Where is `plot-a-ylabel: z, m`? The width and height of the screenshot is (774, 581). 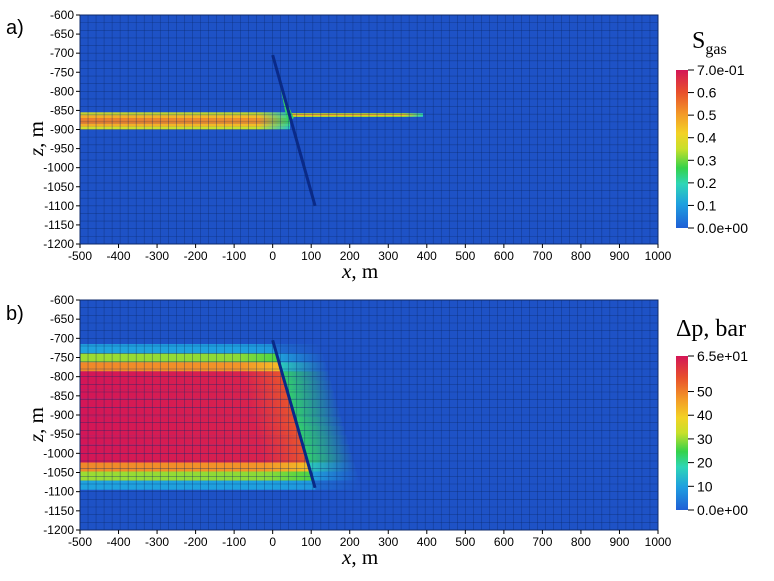
plot-a-ylabel: z, m is located at coordinates (36, 139).